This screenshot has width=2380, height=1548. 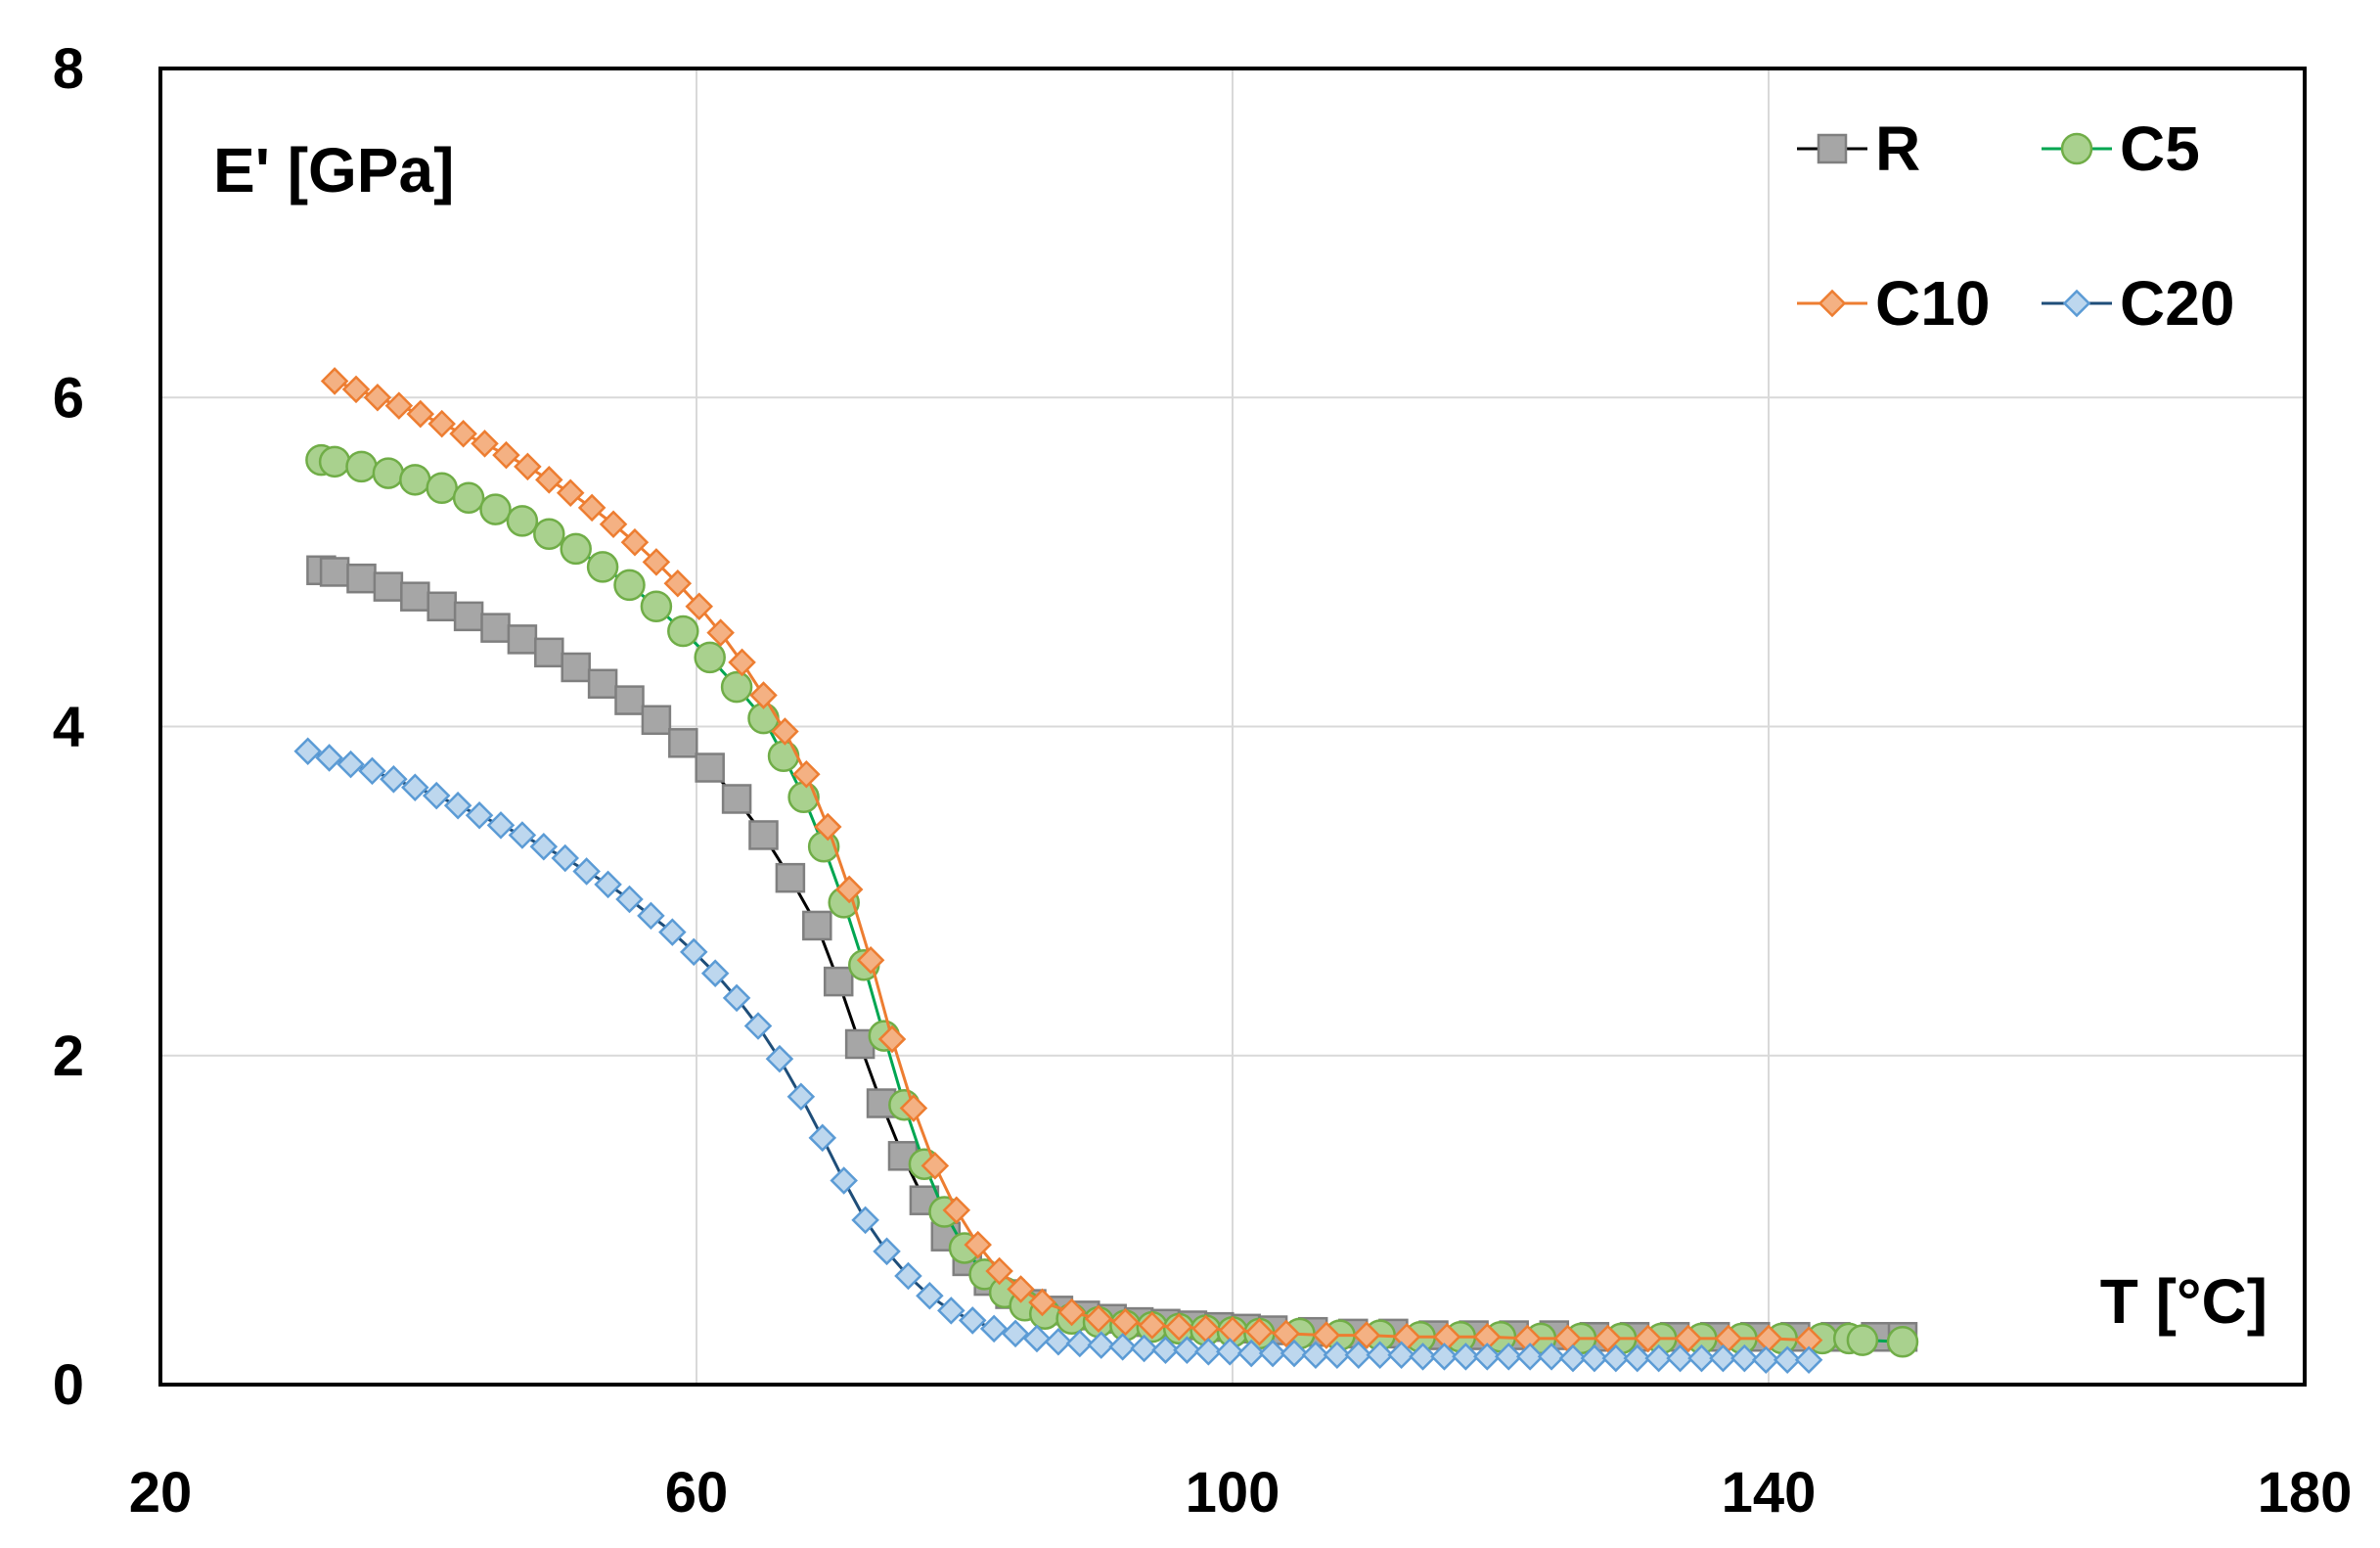 I want to click on legend-label: C5, so click(x=2160, y=149).